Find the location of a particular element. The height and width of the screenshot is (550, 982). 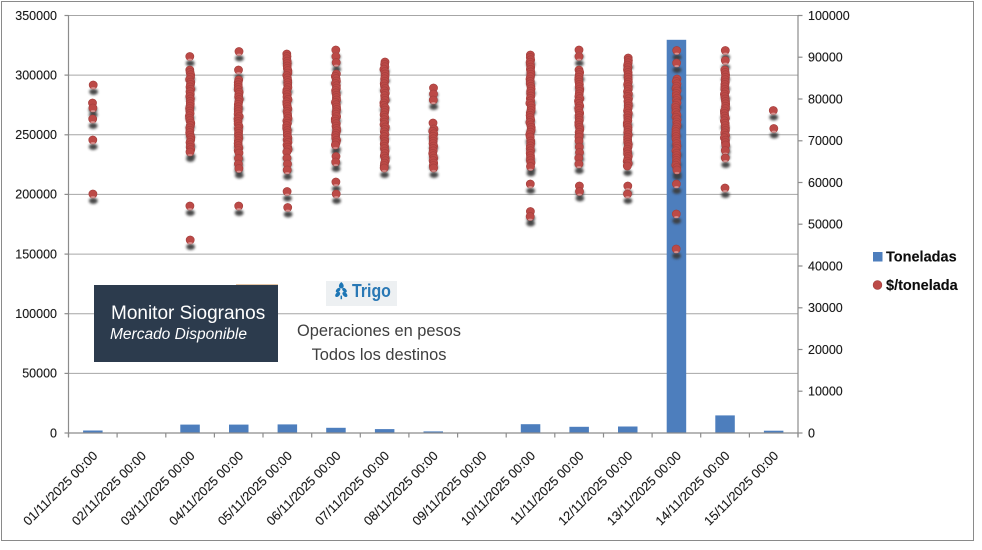

svg-text: 300000 is located at coordinates (36, 75).